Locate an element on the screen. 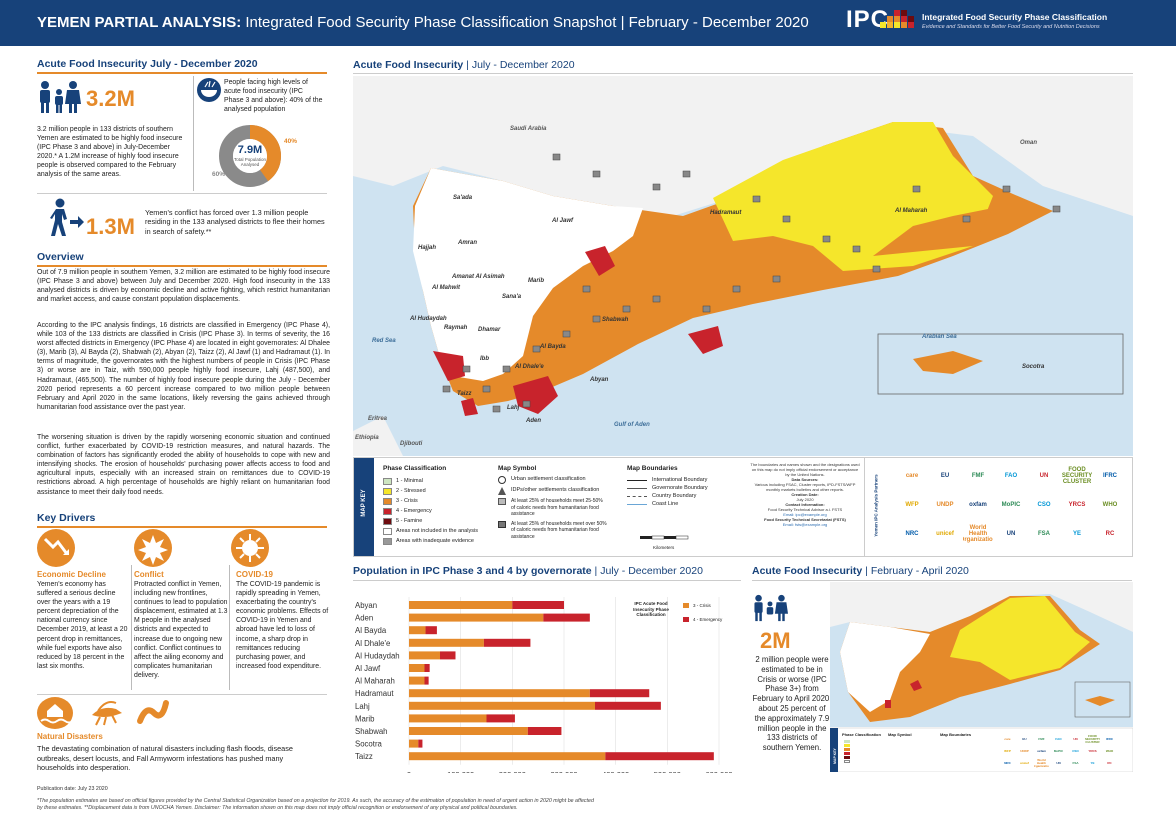 This screenshot has height=820, width=1176. partner-logo: unicef is located at coordinates (945, 534).